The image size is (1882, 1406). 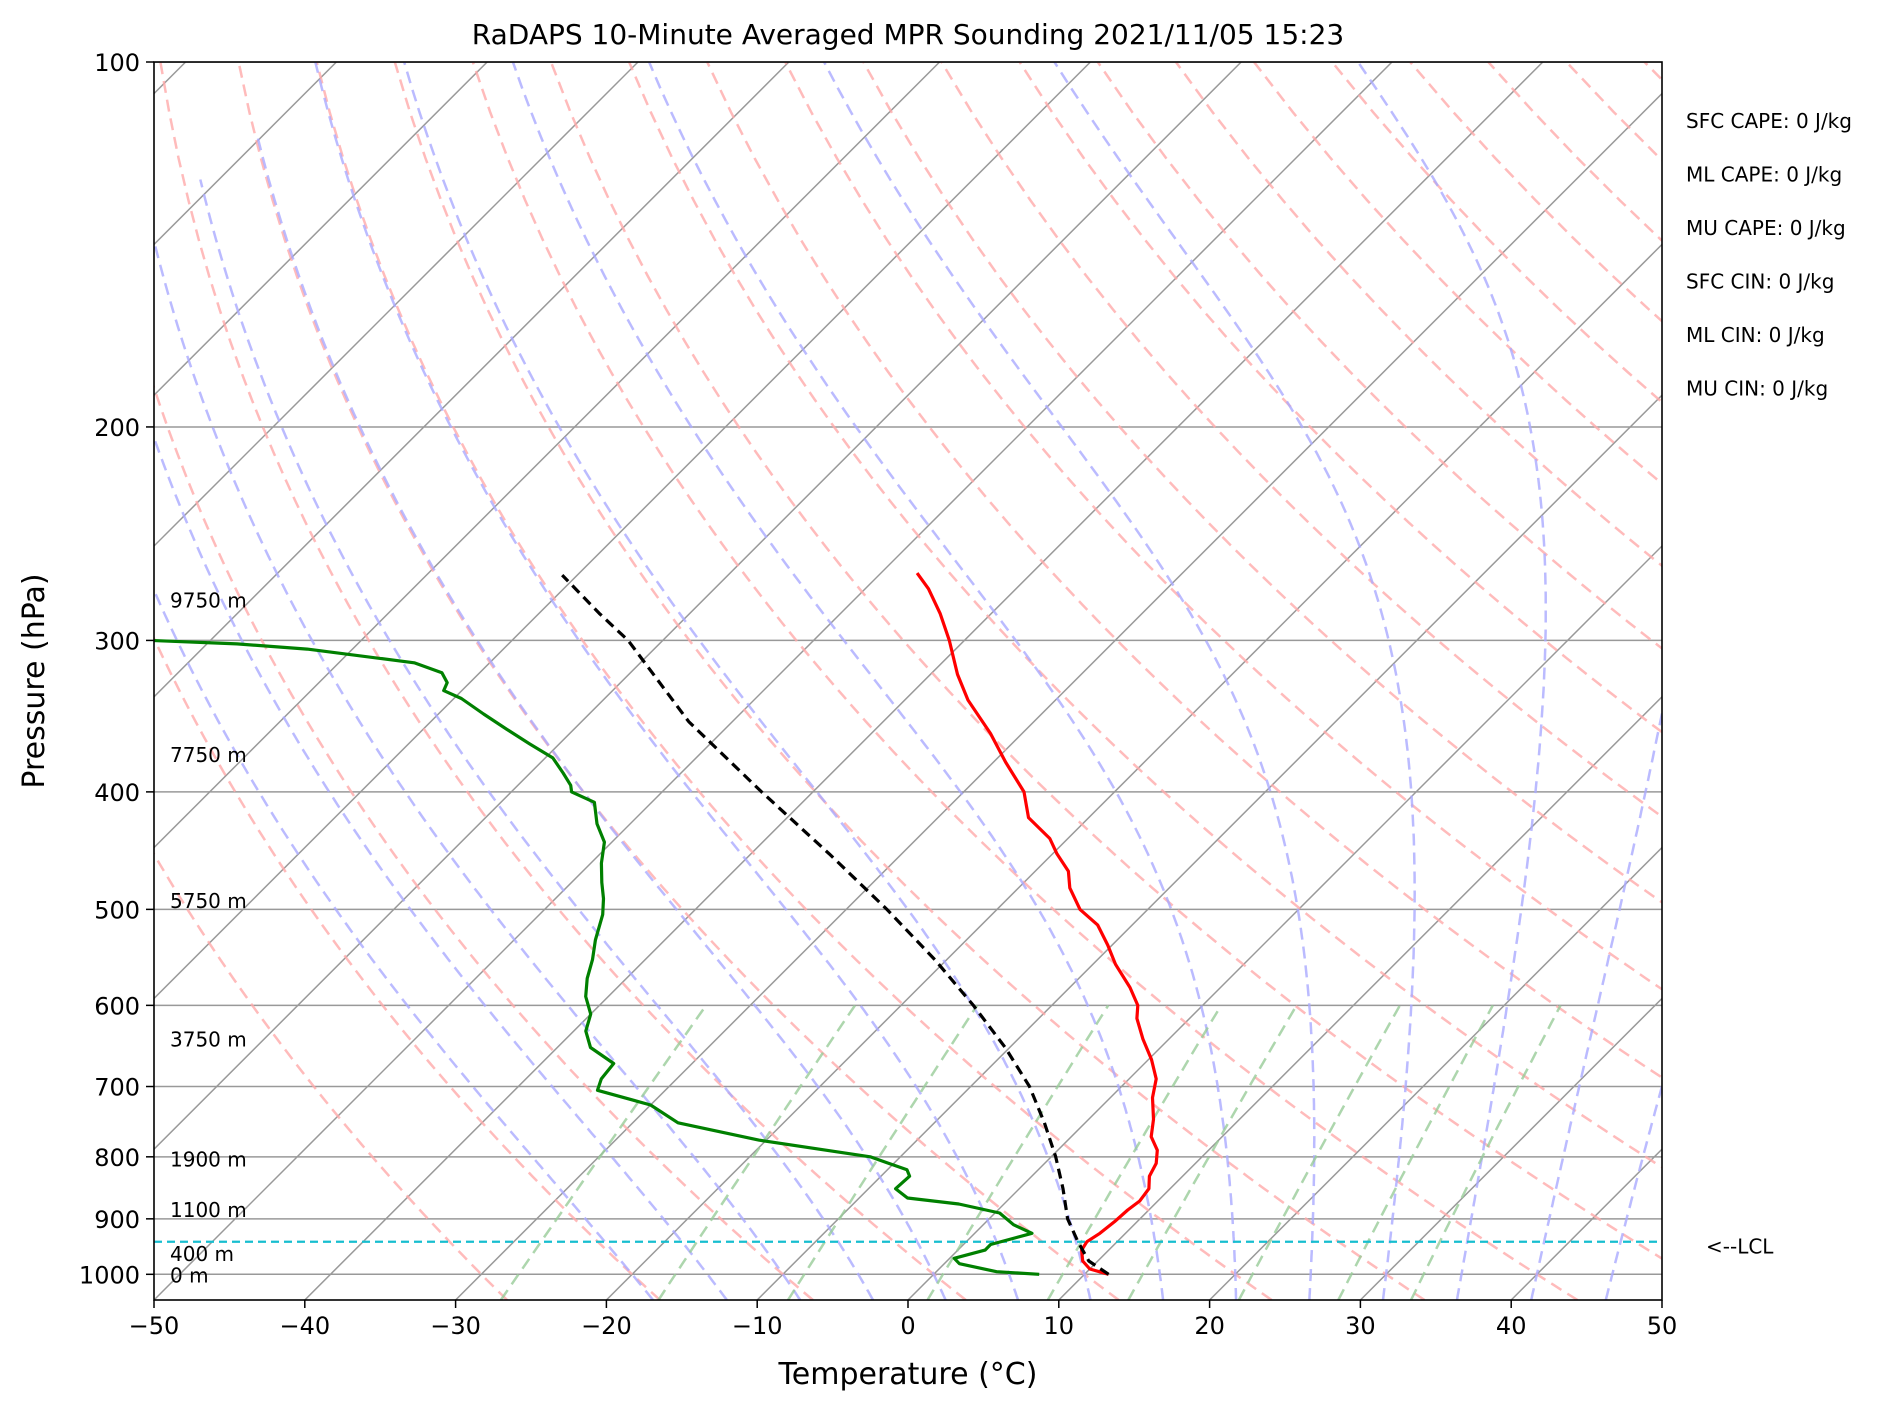 What do you see at coordinates (455, 1326) in the screenshot?
I see `x-tick-label: −30` at bounding box center [455, 1326].